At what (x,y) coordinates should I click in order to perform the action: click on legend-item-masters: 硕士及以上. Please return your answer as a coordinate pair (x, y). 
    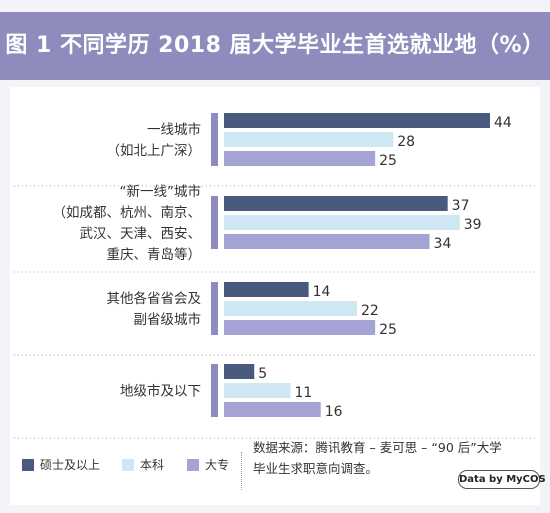
    Looking at the image, I should click on (61, 465).